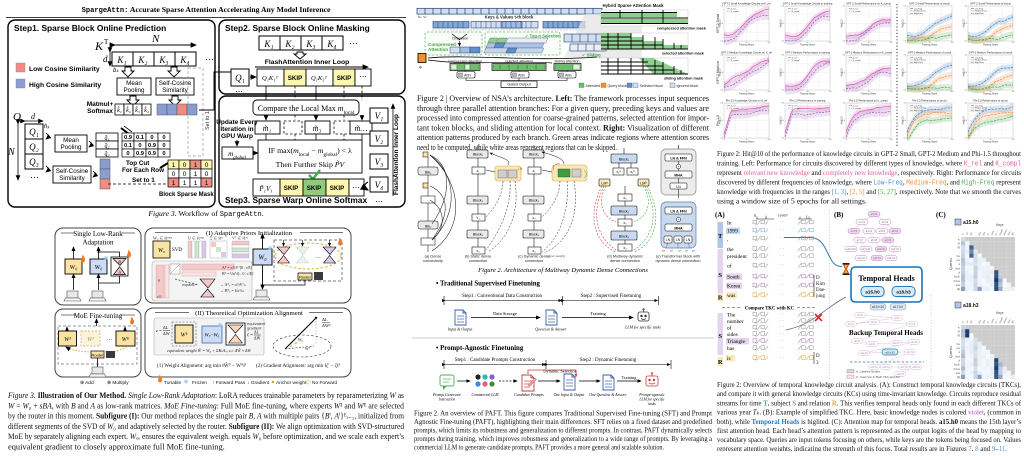 Image resolution: width=1024 pixels, height=456 pixels. I want to click on svg-text: tasks, so click(652, 404).